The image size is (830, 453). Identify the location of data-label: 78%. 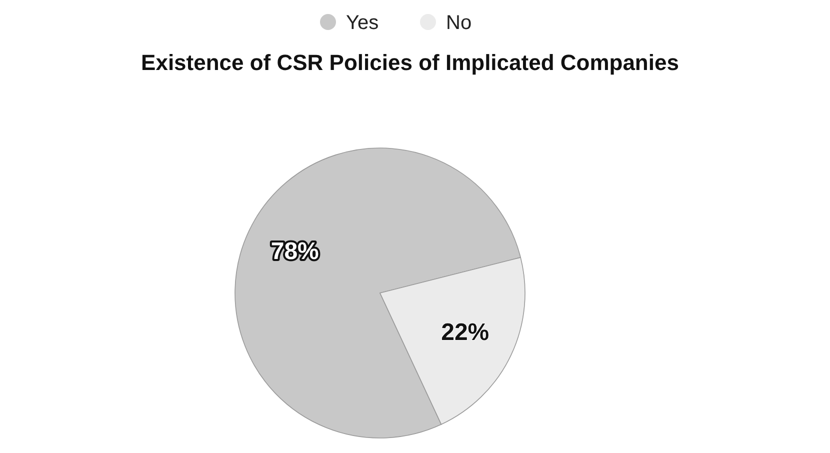
(294, 251).